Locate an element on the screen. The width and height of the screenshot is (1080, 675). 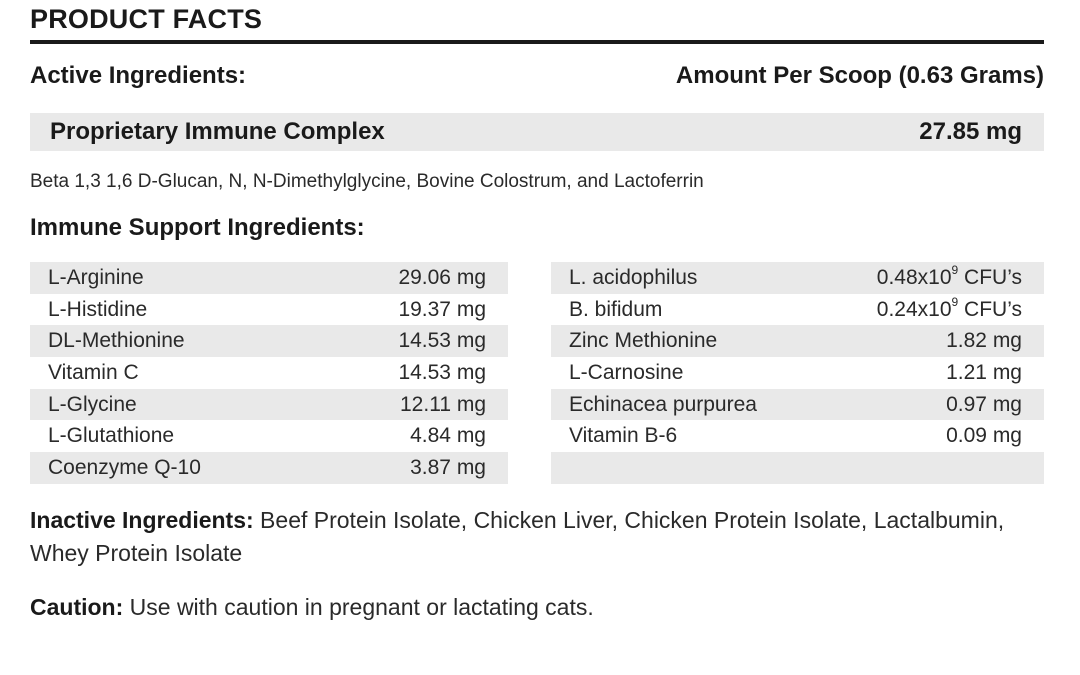
table-row: B. bifidum 0.24x109 CFU’s is located at coordinates (797, 309).